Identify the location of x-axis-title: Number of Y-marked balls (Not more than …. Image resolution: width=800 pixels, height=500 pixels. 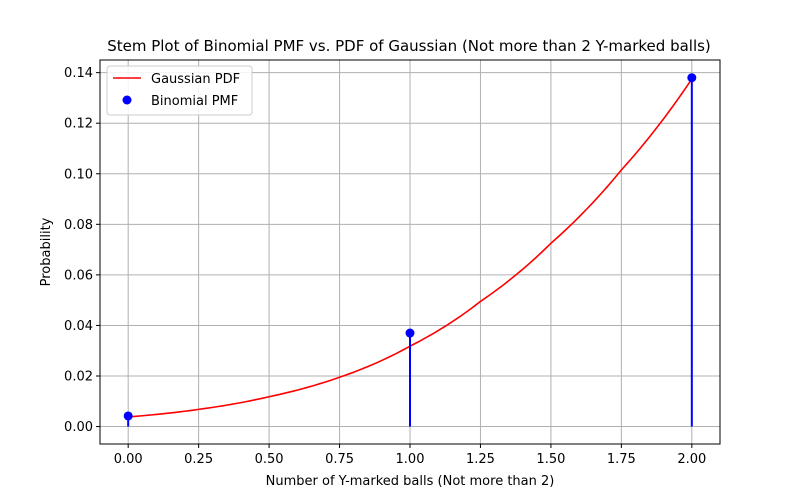
(410, 481).